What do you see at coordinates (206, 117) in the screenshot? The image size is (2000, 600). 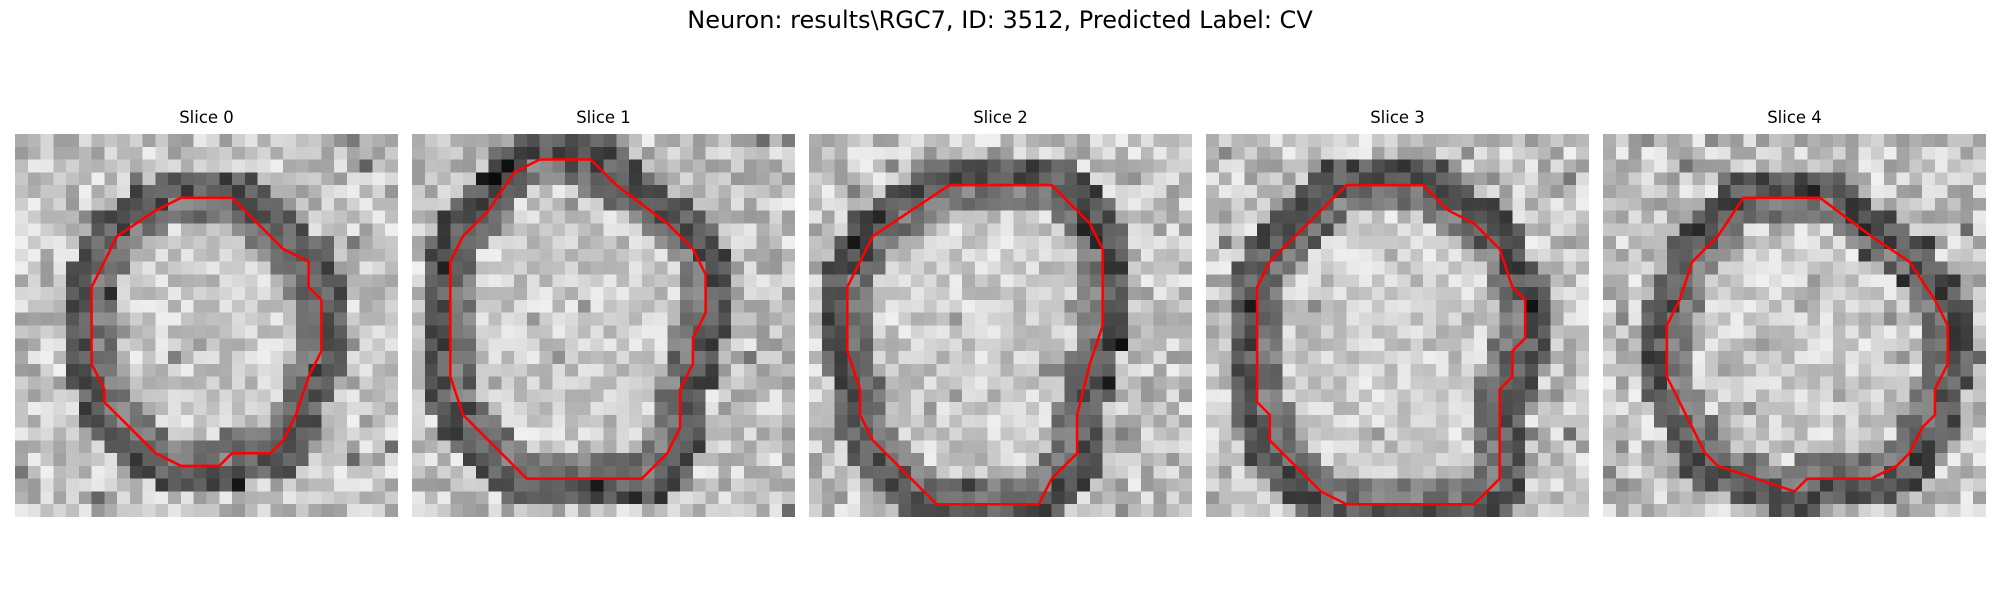 I see `slice-title: Slice 0` at bounding box center [206, 117].